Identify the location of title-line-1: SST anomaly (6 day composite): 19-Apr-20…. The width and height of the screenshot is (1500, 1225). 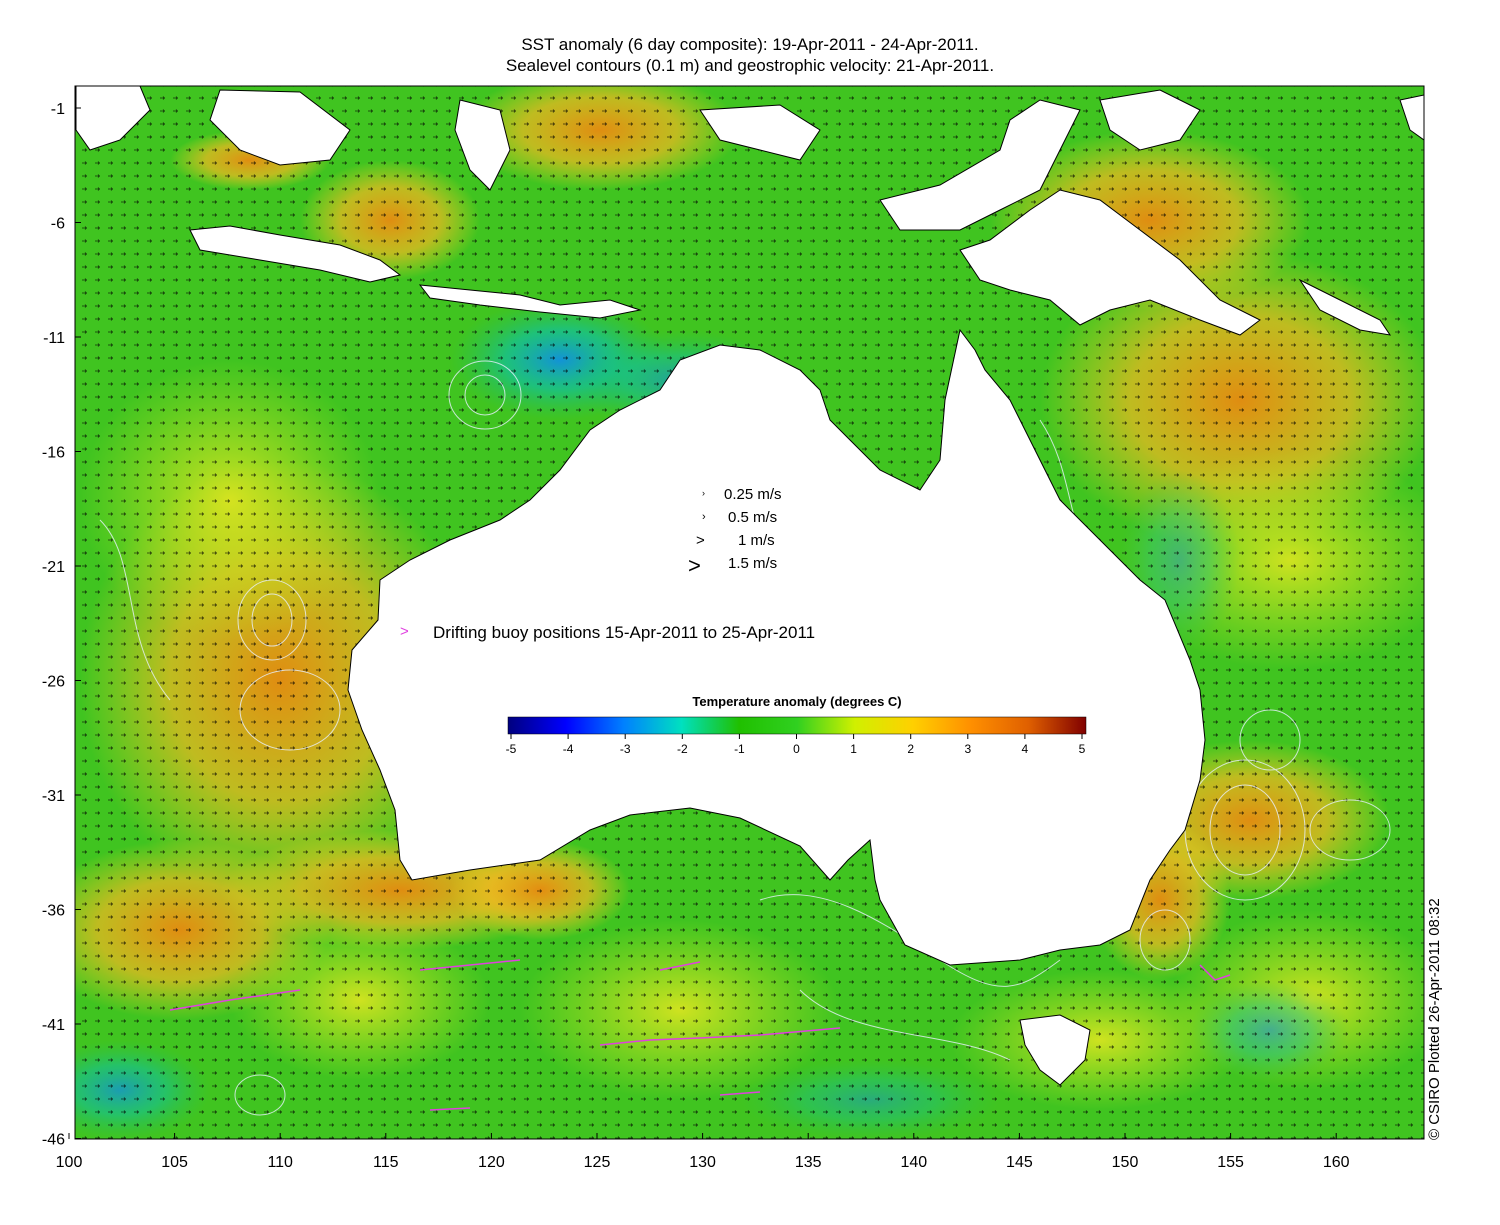
(750, 44).